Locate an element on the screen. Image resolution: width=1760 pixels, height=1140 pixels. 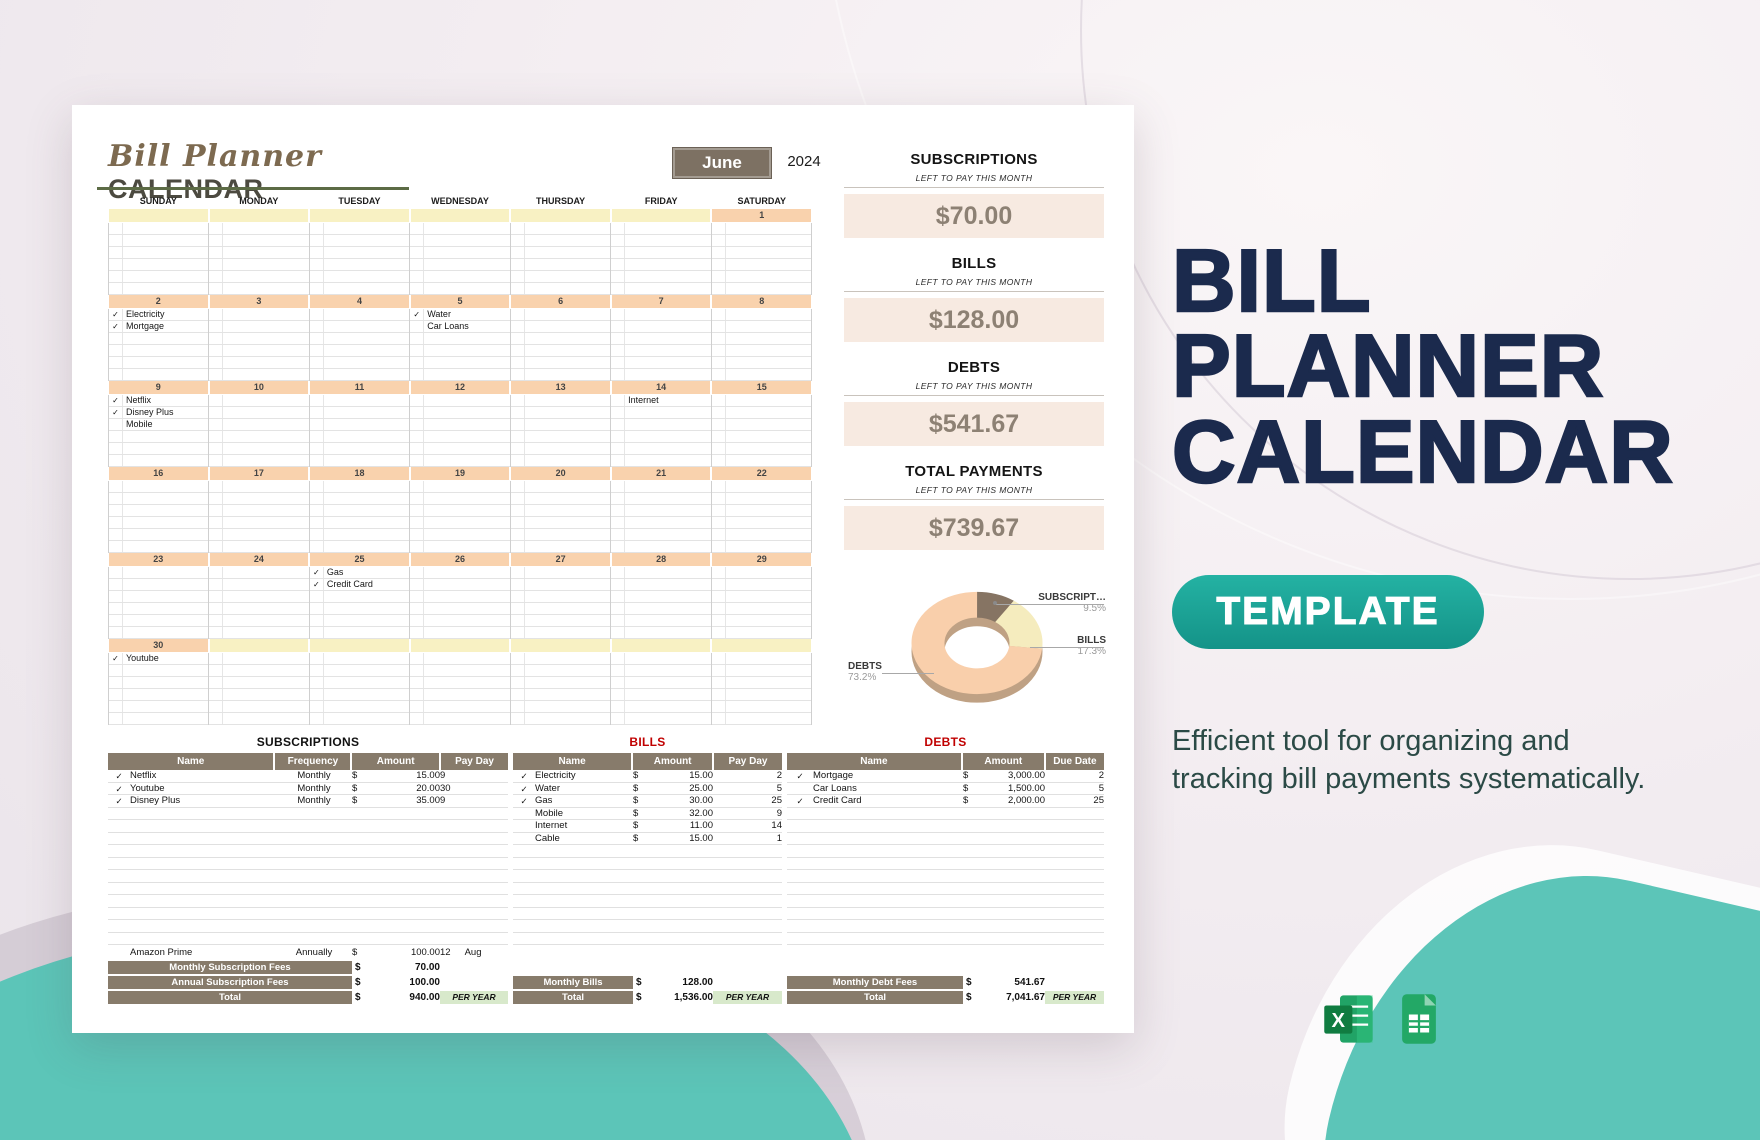
amount-cell: 2,000.00 is located at coordinates (1026, 800).